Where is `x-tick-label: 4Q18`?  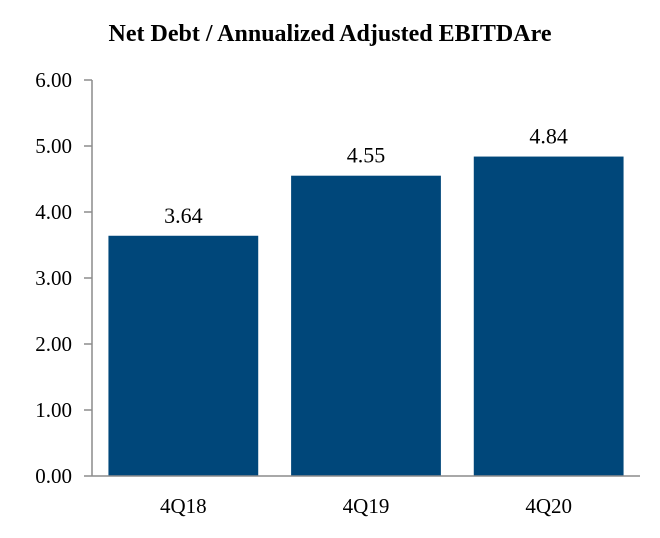
x-tick-label: 4Q18 is located at coordinates (183, 506).